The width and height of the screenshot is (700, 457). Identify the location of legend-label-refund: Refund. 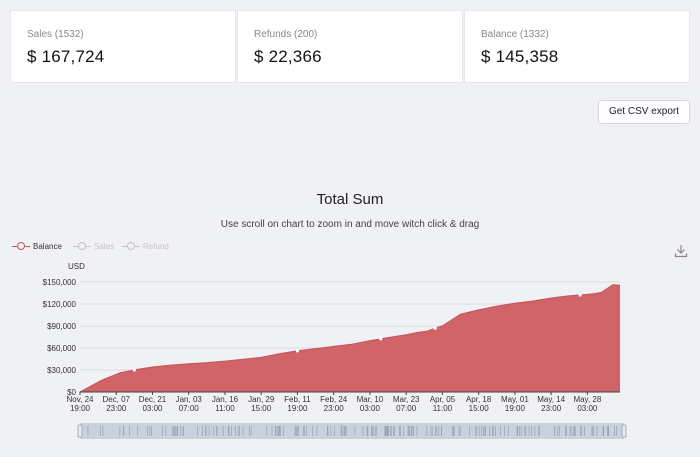
(156, 246).